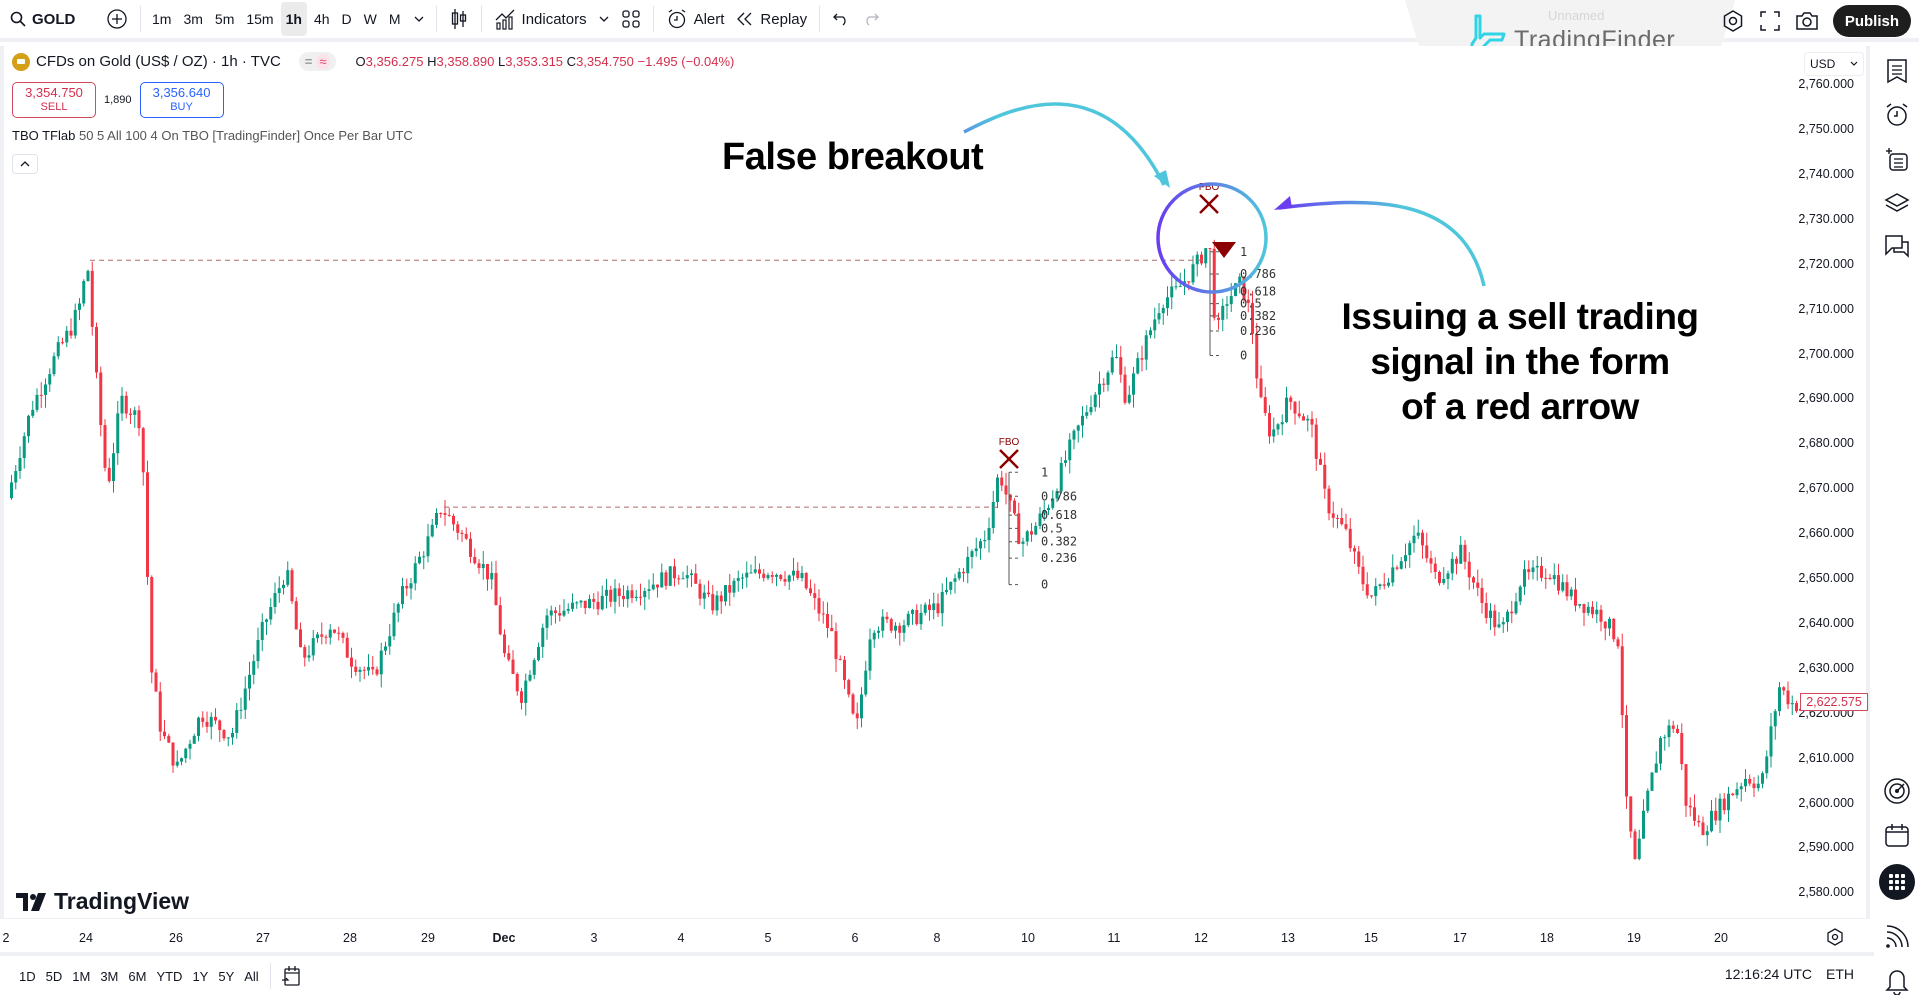 The image size is (1919, 996). Describe the element at coordinates (54, 100) in the screenshot. I see `sell-button: 3,354.750 SELL` at that location.